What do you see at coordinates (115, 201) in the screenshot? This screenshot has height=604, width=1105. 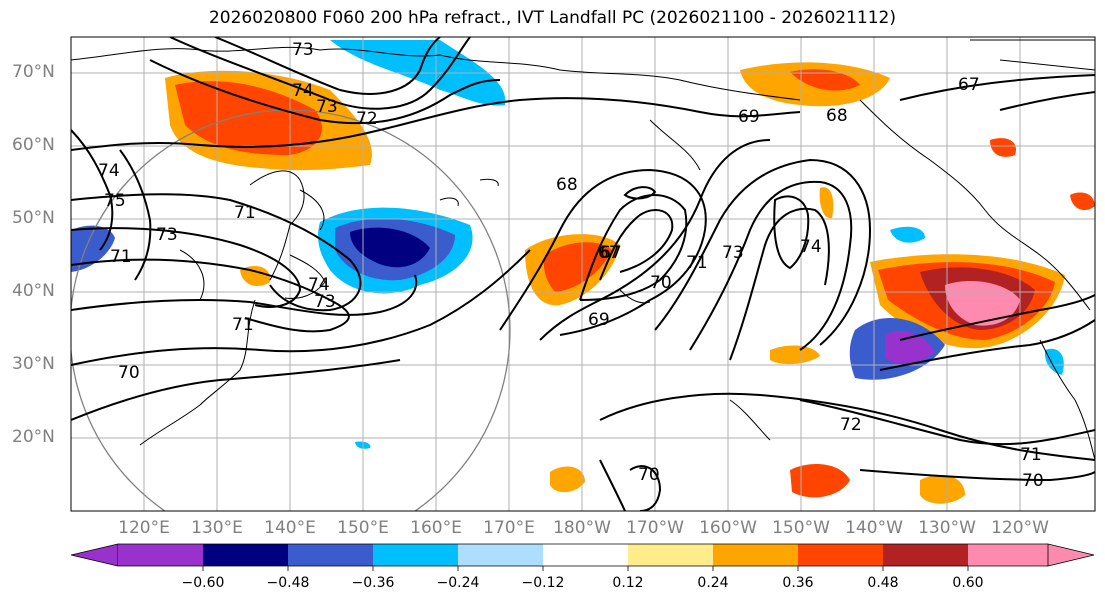 I see `contour-label: 75` at bounding box center [115, 201].